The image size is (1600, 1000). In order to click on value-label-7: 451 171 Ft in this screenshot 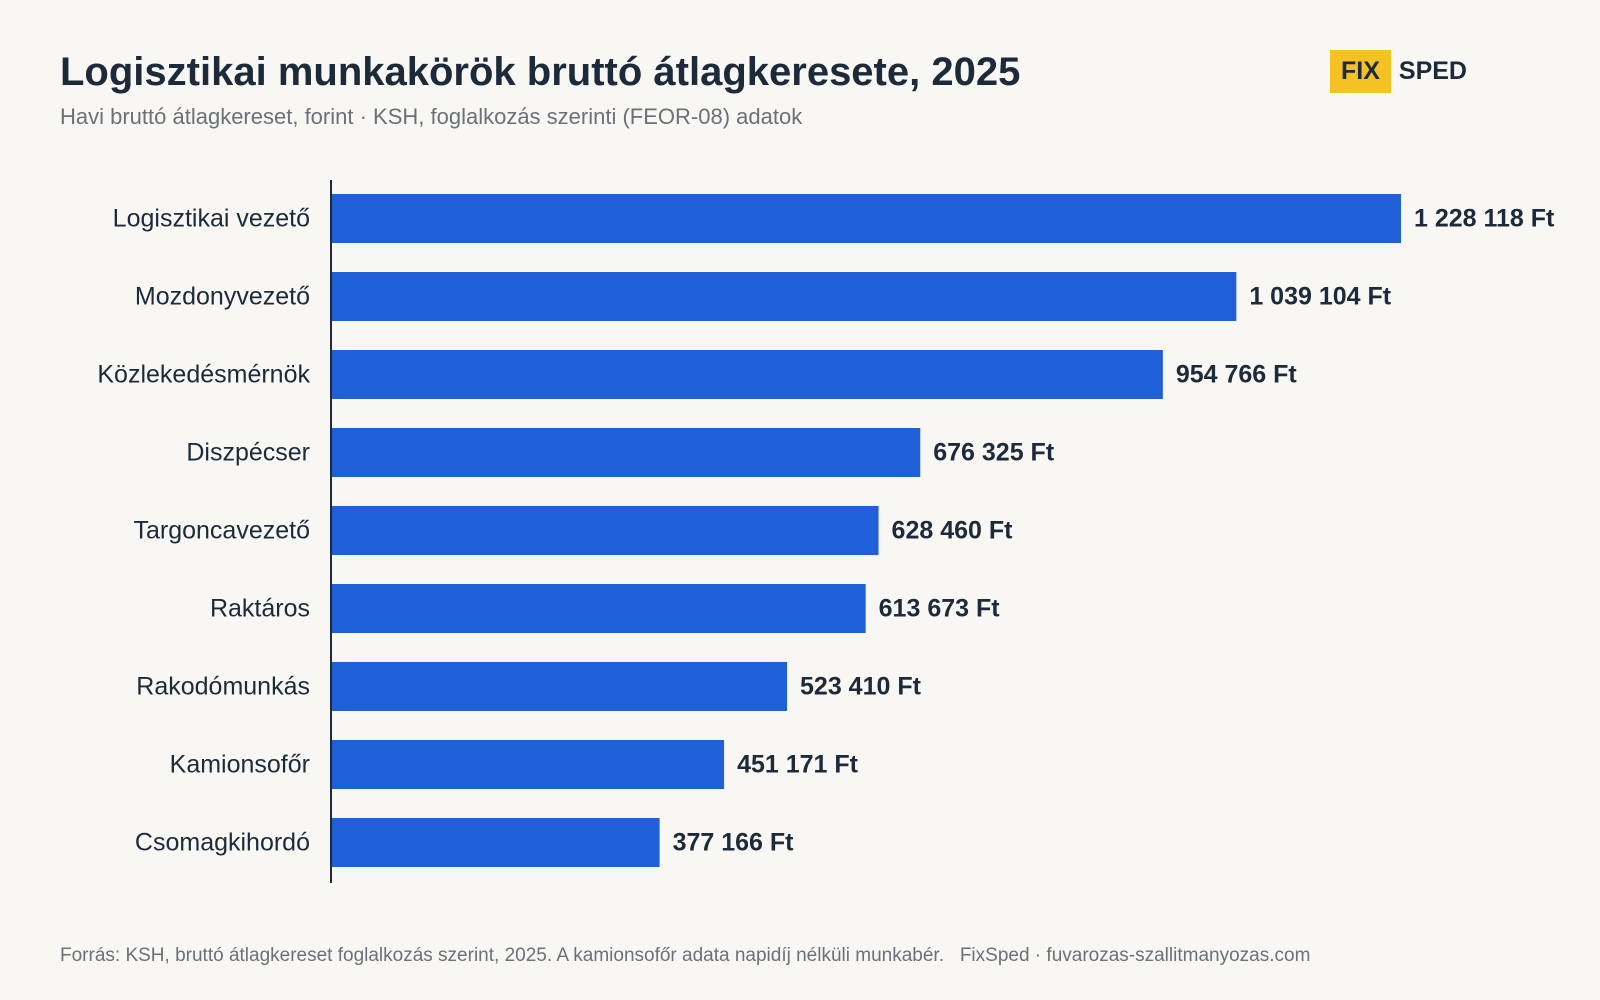, I will do `click(798, 765)`.